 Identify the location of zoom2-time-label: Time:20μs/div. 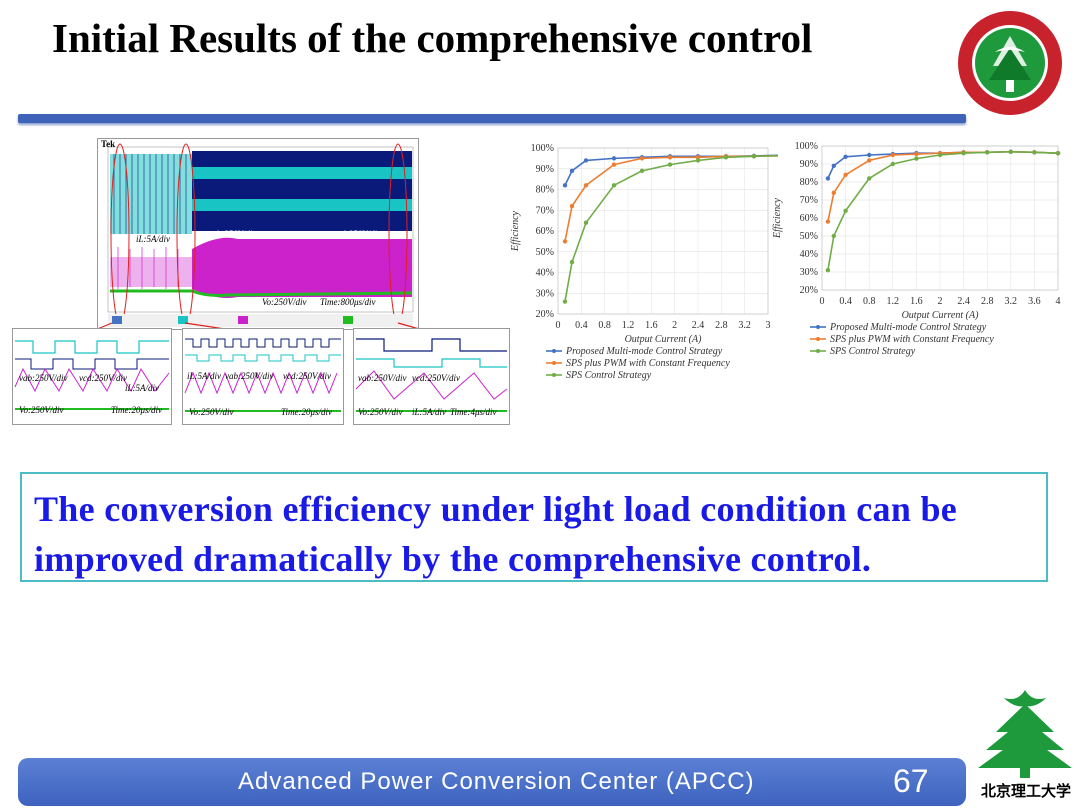
(307, 412).